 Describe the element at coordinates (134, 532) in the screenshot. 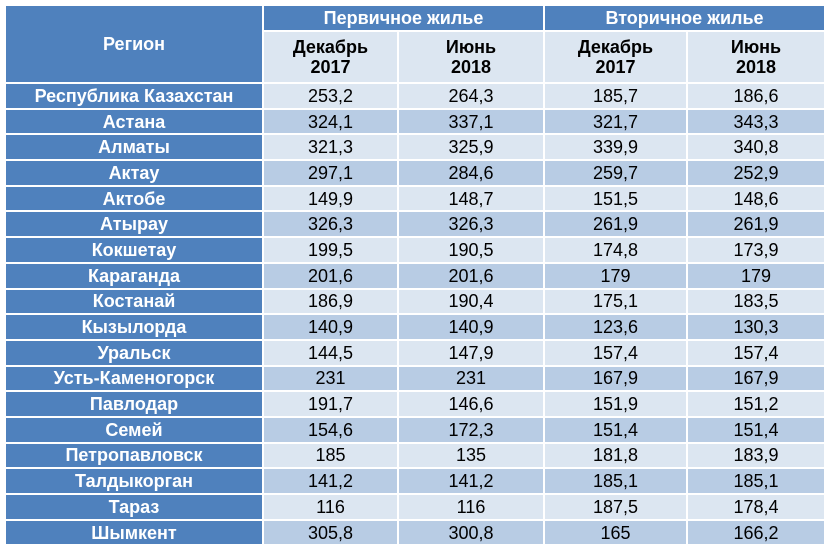

I see `region-cell: Шымкент` at that location.